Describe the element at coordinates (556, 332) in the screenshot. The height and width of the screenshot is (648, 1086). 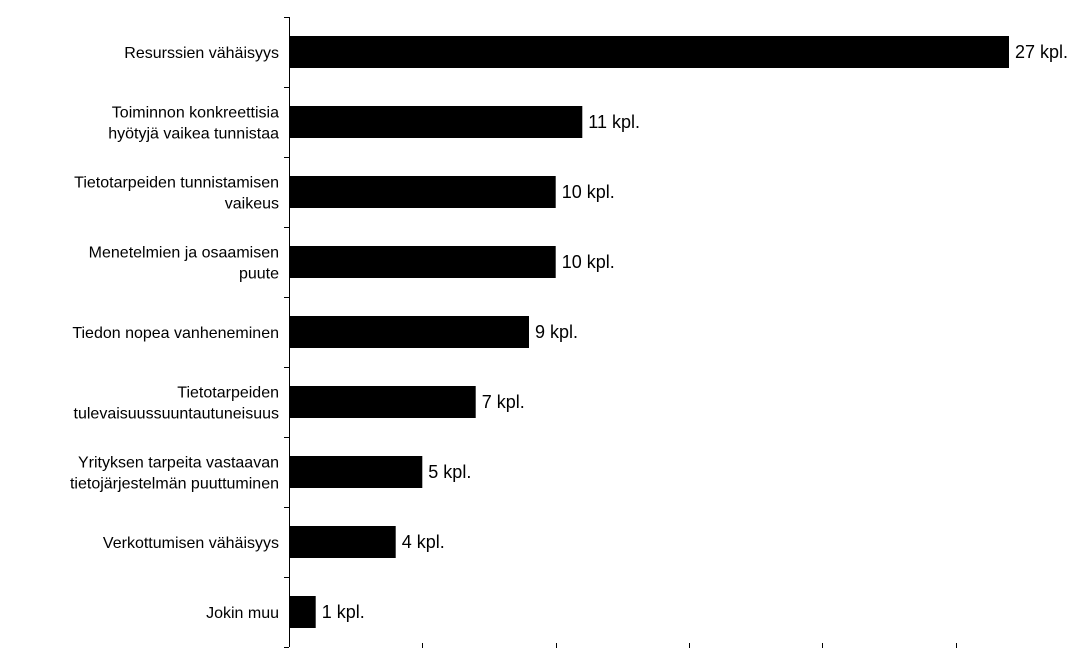
I see `data-label: 9 kpl.` at that location.